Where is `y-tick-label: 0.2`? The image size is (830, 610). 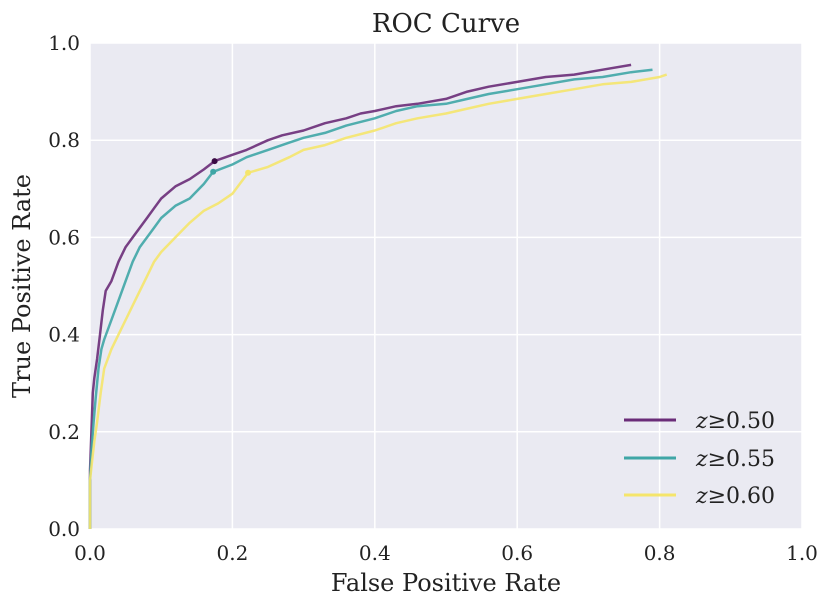
y-tick-label: 0.2 is located at coordinates (64, 432).